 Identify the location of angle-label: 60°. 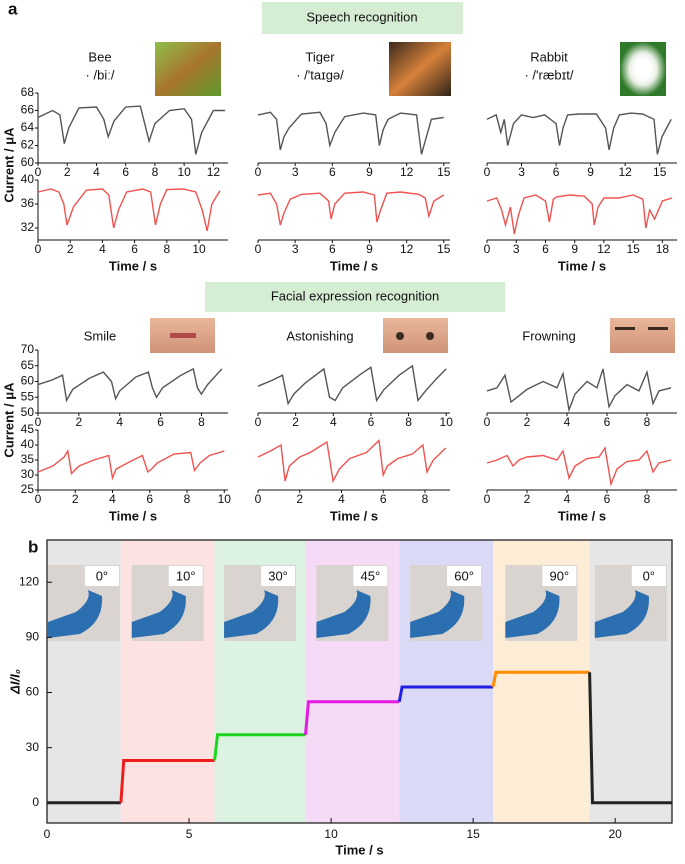
(464, 575).